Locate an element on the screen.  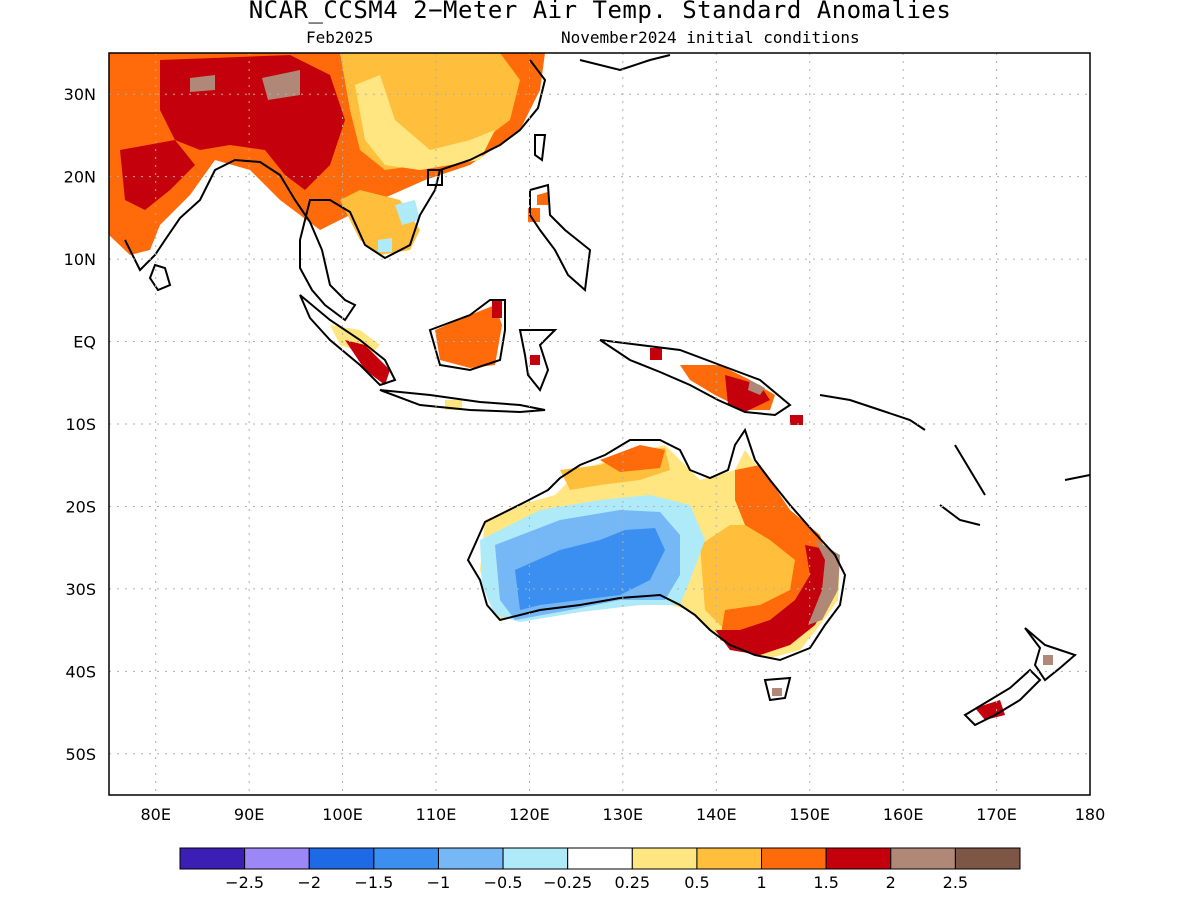
colorbar-label: −1 is located at coordinates (439, 882).